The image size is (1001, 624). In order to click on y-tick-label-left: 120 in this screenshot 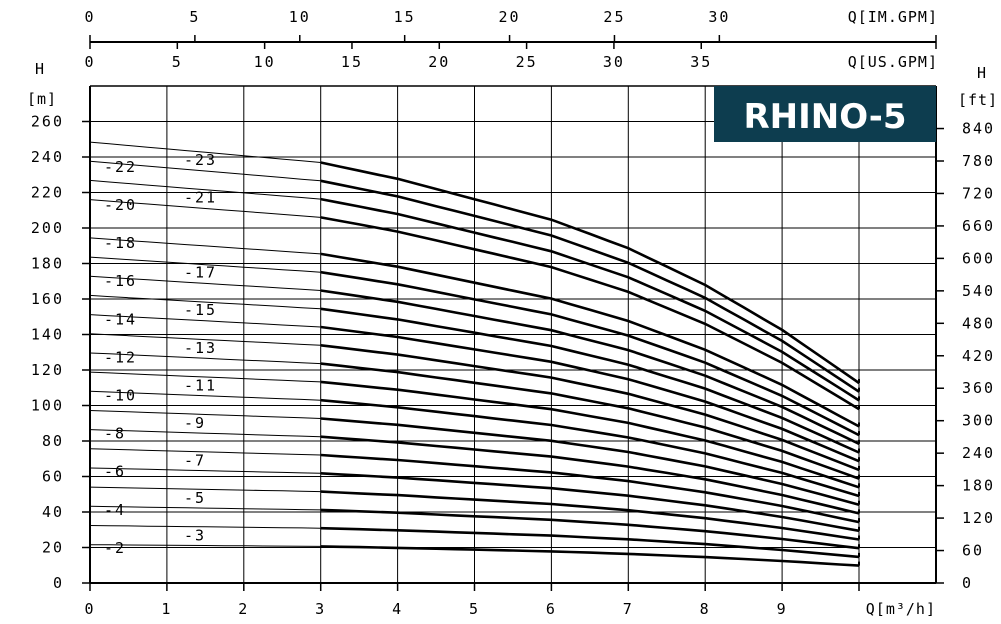, I will do `click(47, 370)`.